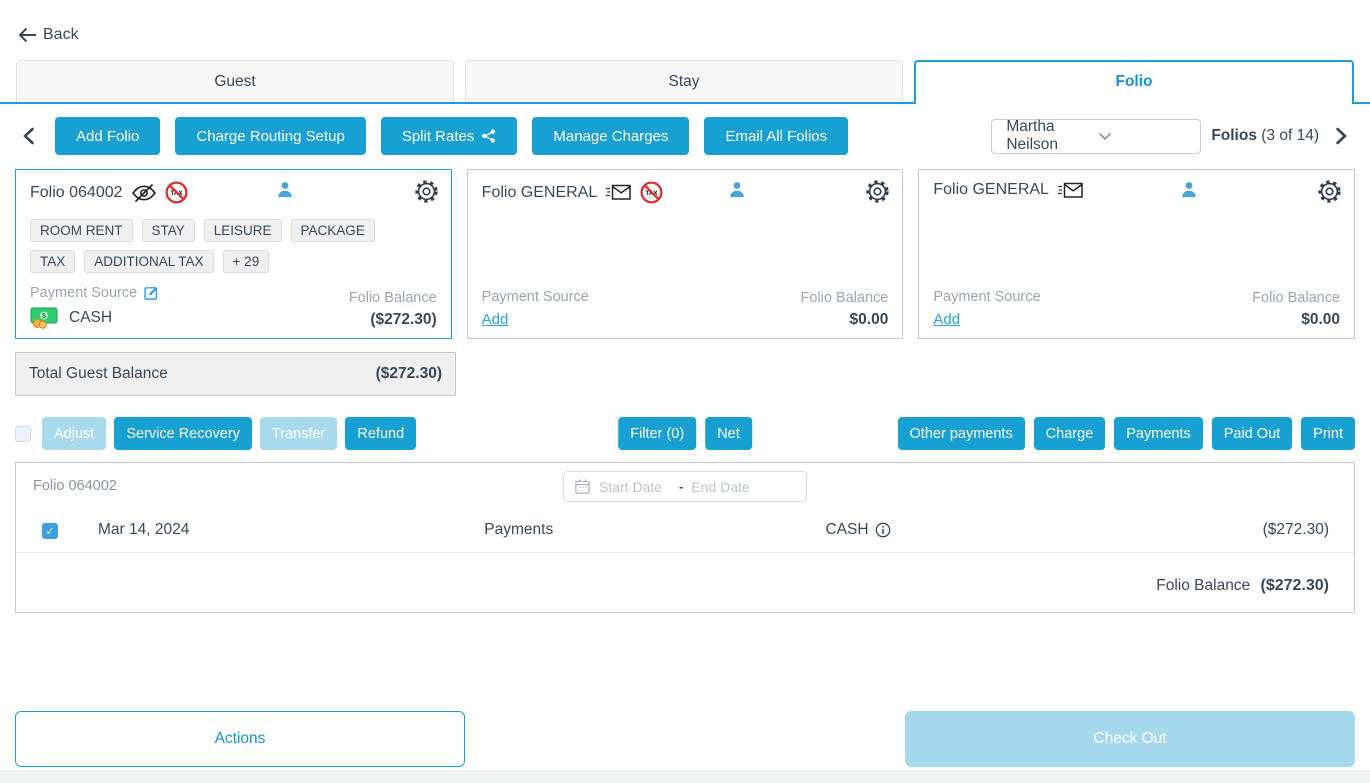  What do you see at coordinates (168, 230) in the screenshot?
I see `tag-chip: STAY` at bounding box center [168, 230].